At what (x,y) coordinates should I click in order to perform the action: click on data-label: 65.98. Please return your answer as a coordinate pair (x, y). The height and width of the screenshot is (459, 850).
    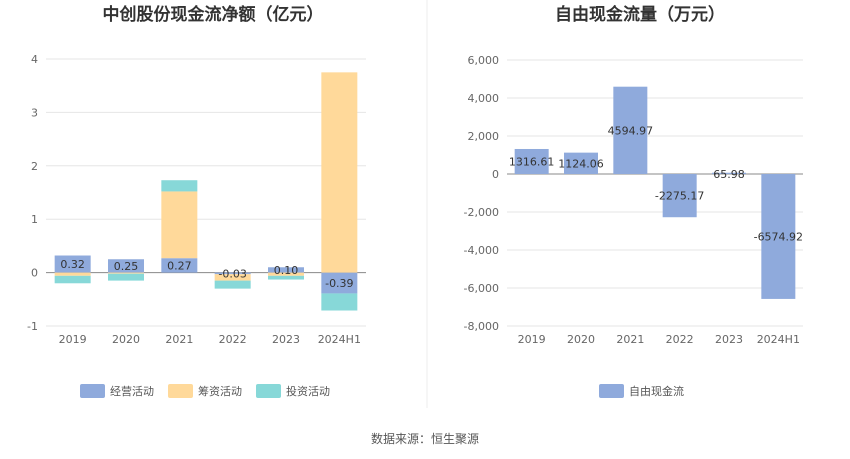
    Looking at the image, I should click on (729, 174).